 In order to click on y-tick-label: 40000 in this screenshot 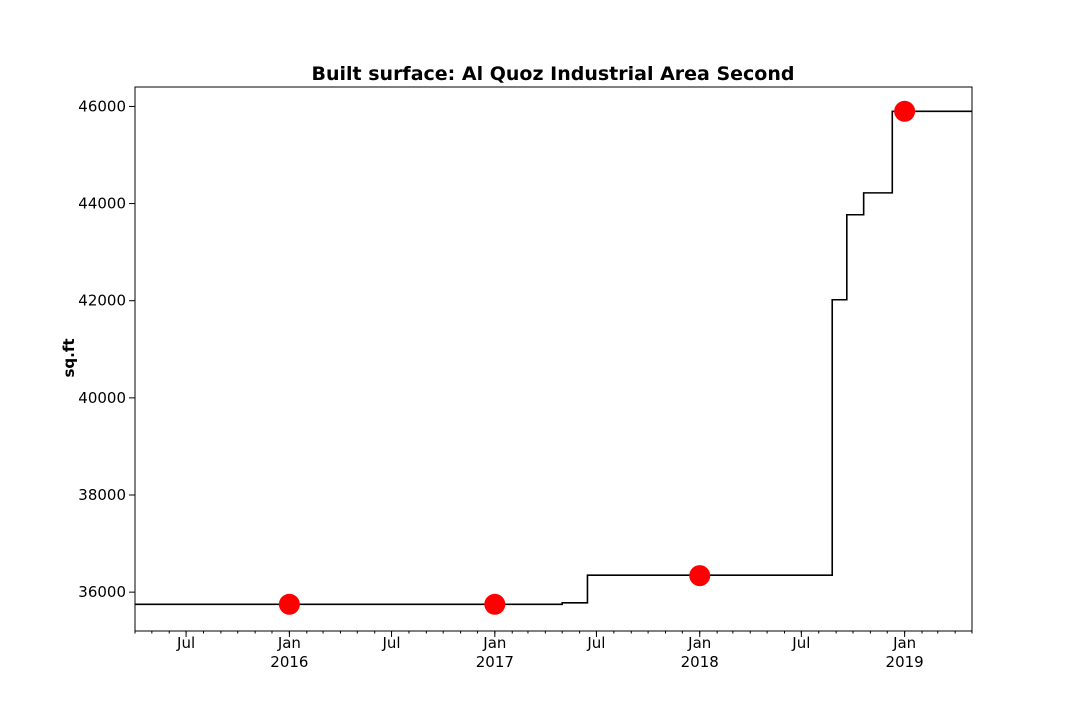, I will do `click(102, 398)`.